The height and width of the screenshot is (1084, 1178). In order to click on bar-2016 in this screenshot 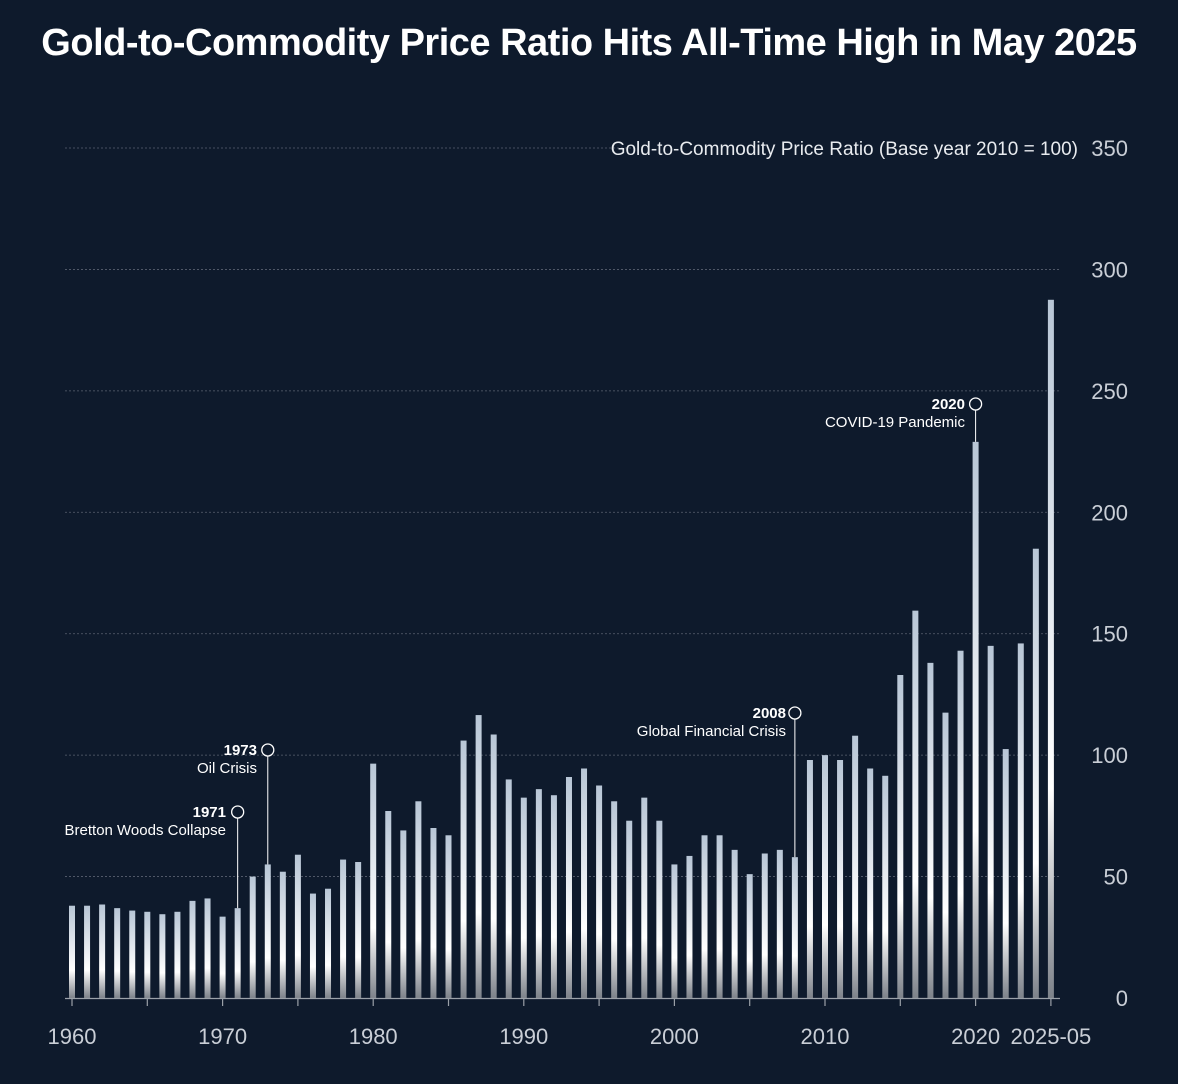, I will do `click(915, 804)`.